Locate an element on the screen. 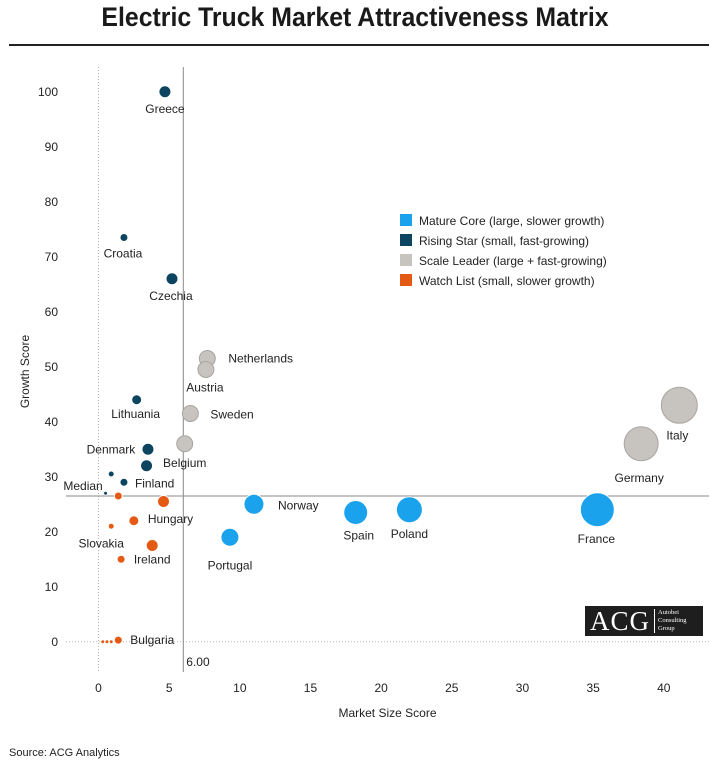 The image size is (710, 767). point-label-spain: Spain is located at coordinates (358, 536).